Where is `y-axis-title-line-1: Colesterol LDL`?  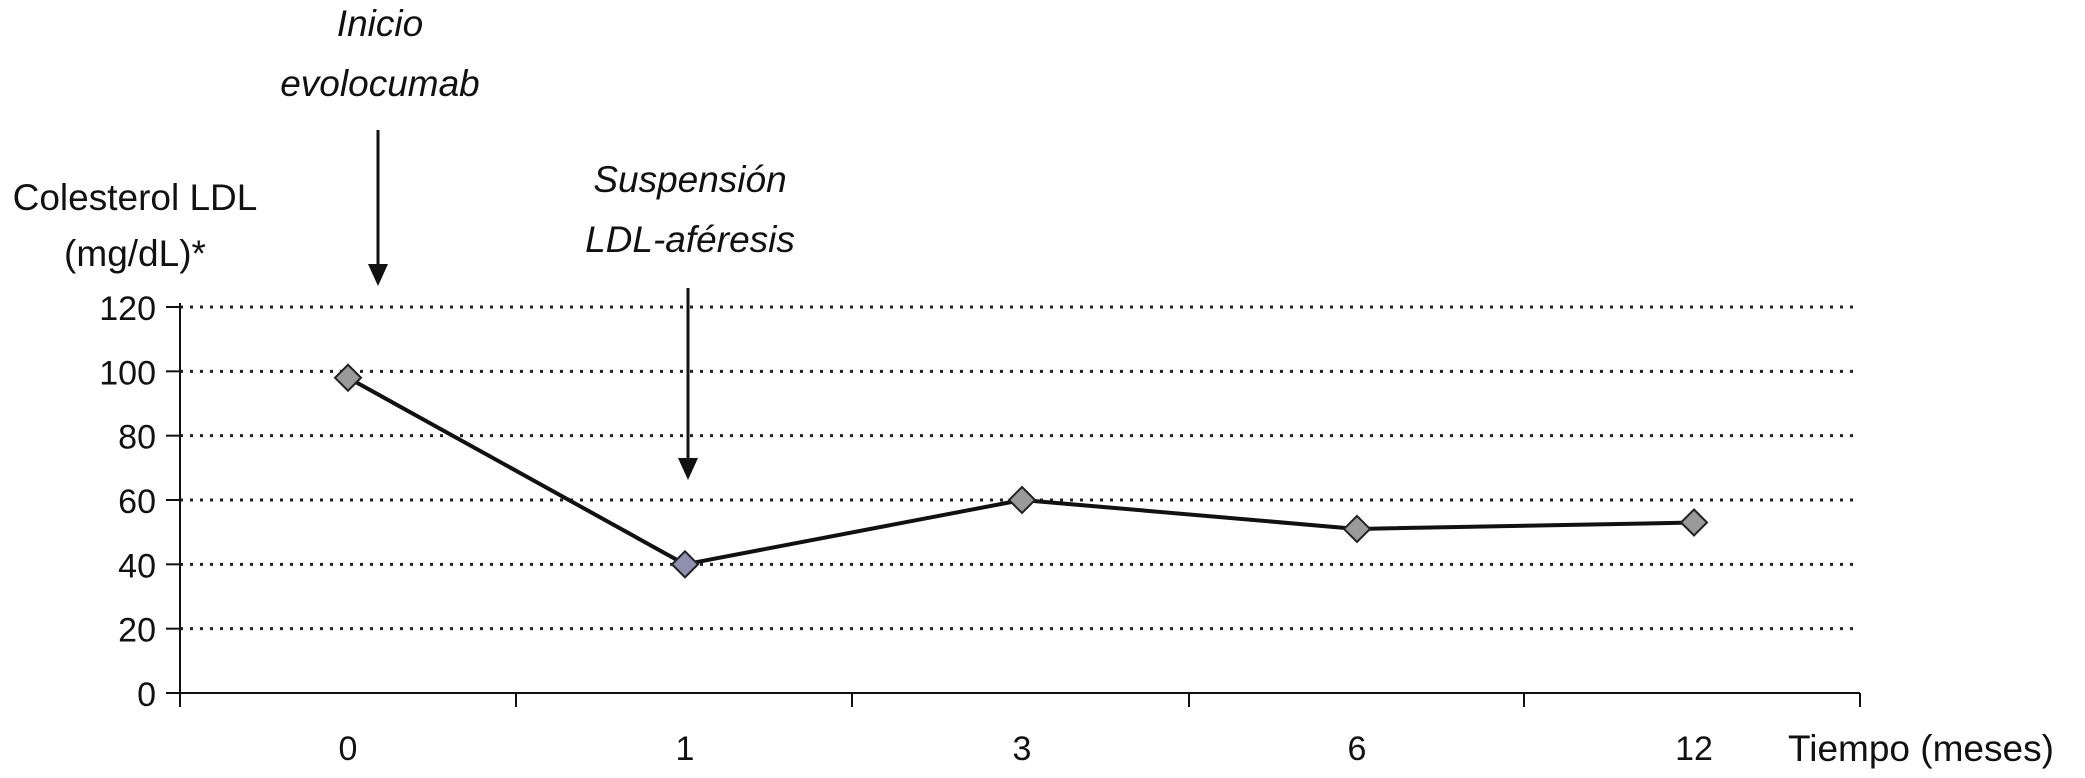
y-axis-title-line-1: Colesterol LDL is located at coordinates (135, 197).